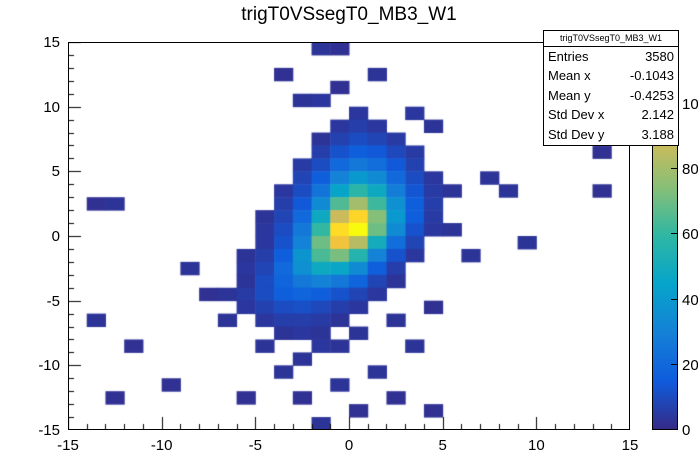  What do you see at coordinates (690, 235) in the screenshot?
I see `palette-tick-label: 60` at bounding box center [690, 235].